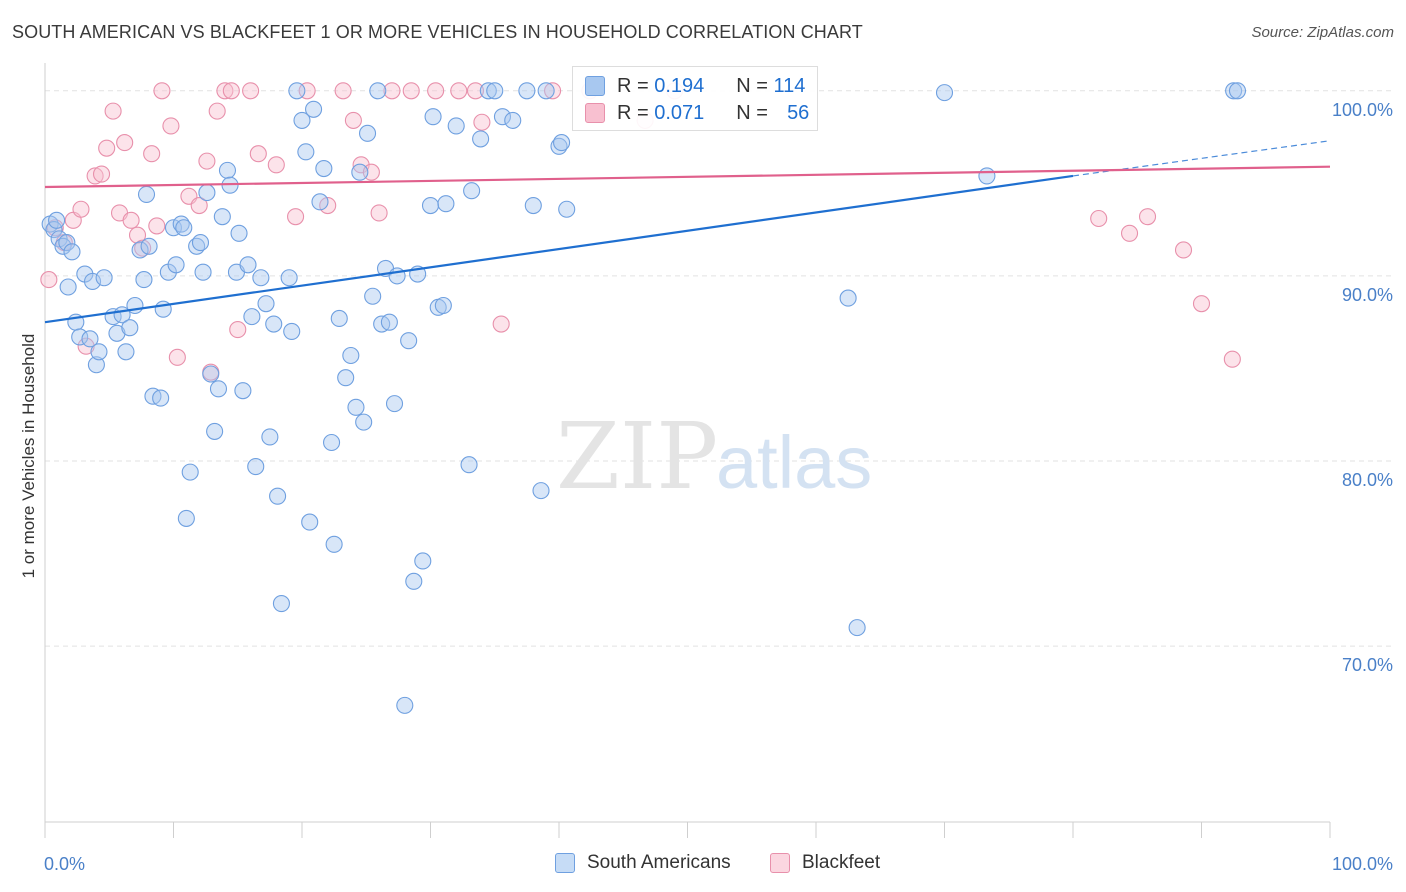 The width and height of the screenshot is (1406, 892). Describe the element at coordinates (794, 462) in the screenshot. I see `watermark-atlas: atlas` at that location.